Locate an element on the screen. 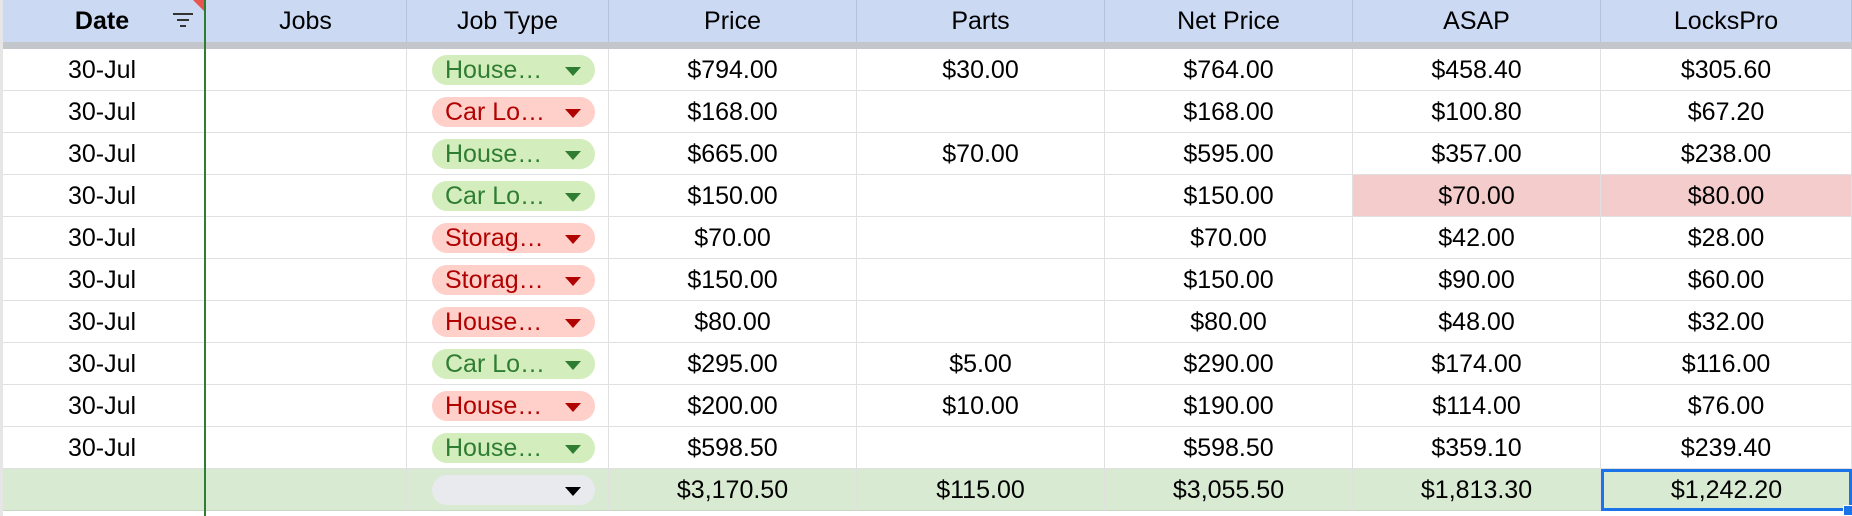 The height and width of the screenshot is (516, 1852). frozen-column-divider is located at coordinates (205, 258).